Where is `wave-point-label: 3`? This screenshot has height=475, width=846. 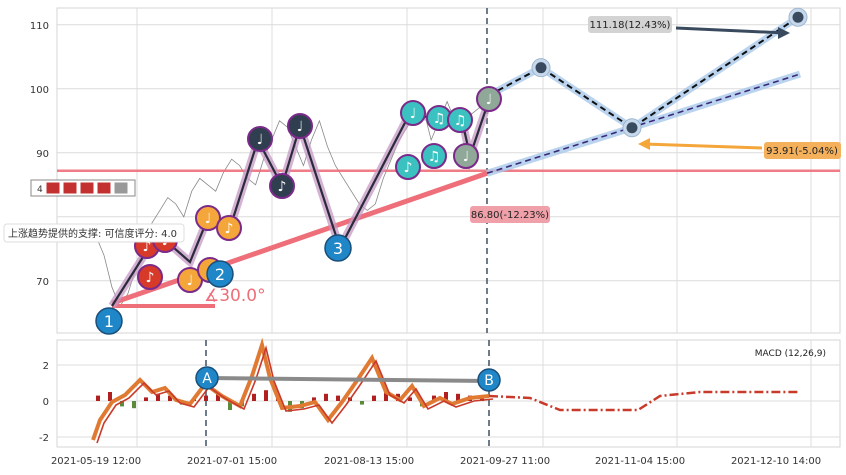
wave-point-label: 3 is located at coordinates (338, 248).